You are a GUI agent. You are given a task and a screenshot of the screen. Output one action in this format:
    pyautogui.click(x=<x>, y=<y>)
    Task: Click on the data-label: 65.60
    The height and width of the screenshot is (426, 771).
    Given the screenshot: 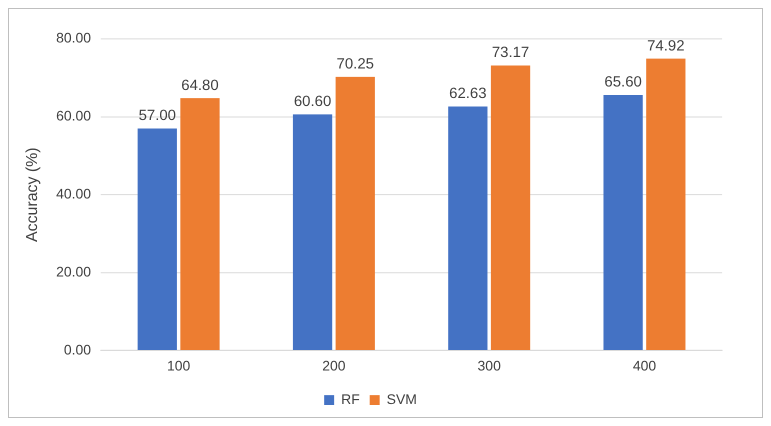 What is the action you would take?
    pyautogui.click(x=623, y=82)
    